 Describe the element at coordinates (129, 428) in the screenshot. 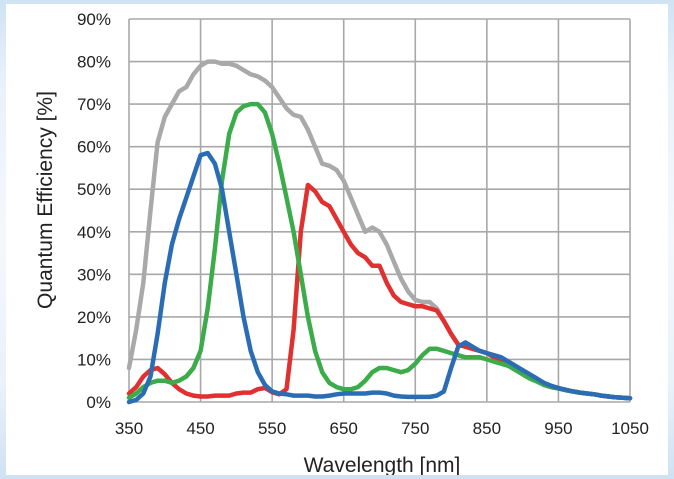

I see `x-tick-label: 350` at that location.